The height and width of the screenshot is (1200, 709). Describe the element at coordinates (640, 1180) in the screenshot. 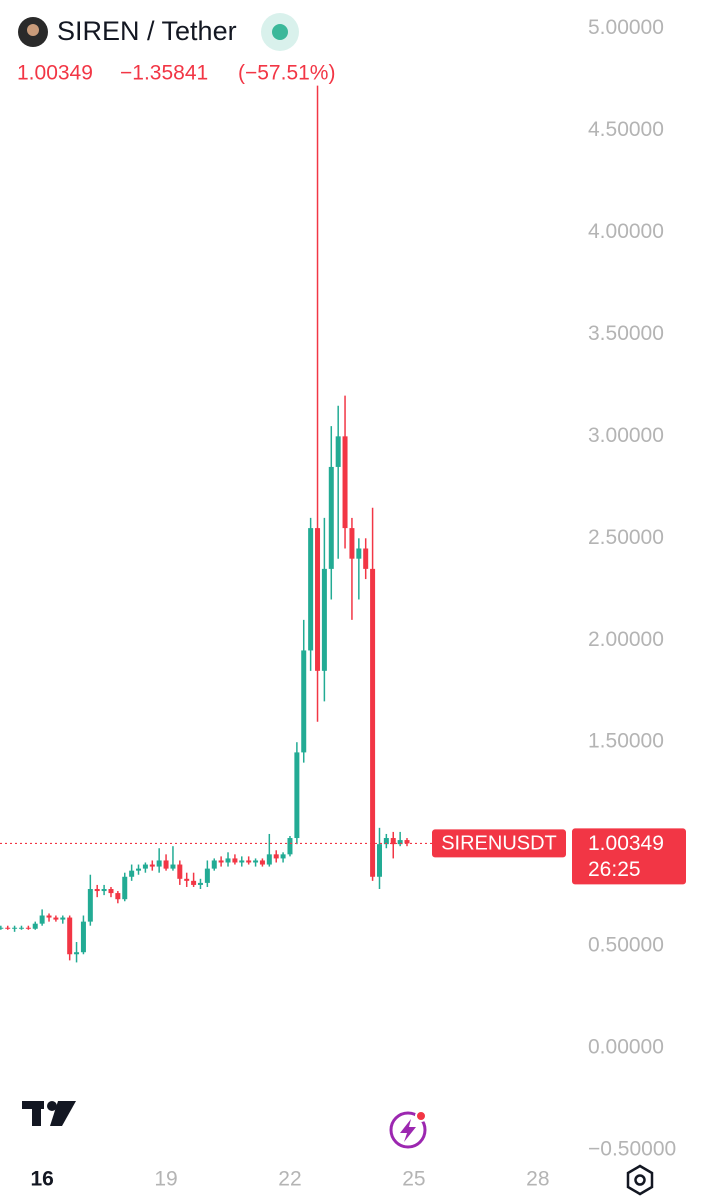

I see `settings-icon` at that location.